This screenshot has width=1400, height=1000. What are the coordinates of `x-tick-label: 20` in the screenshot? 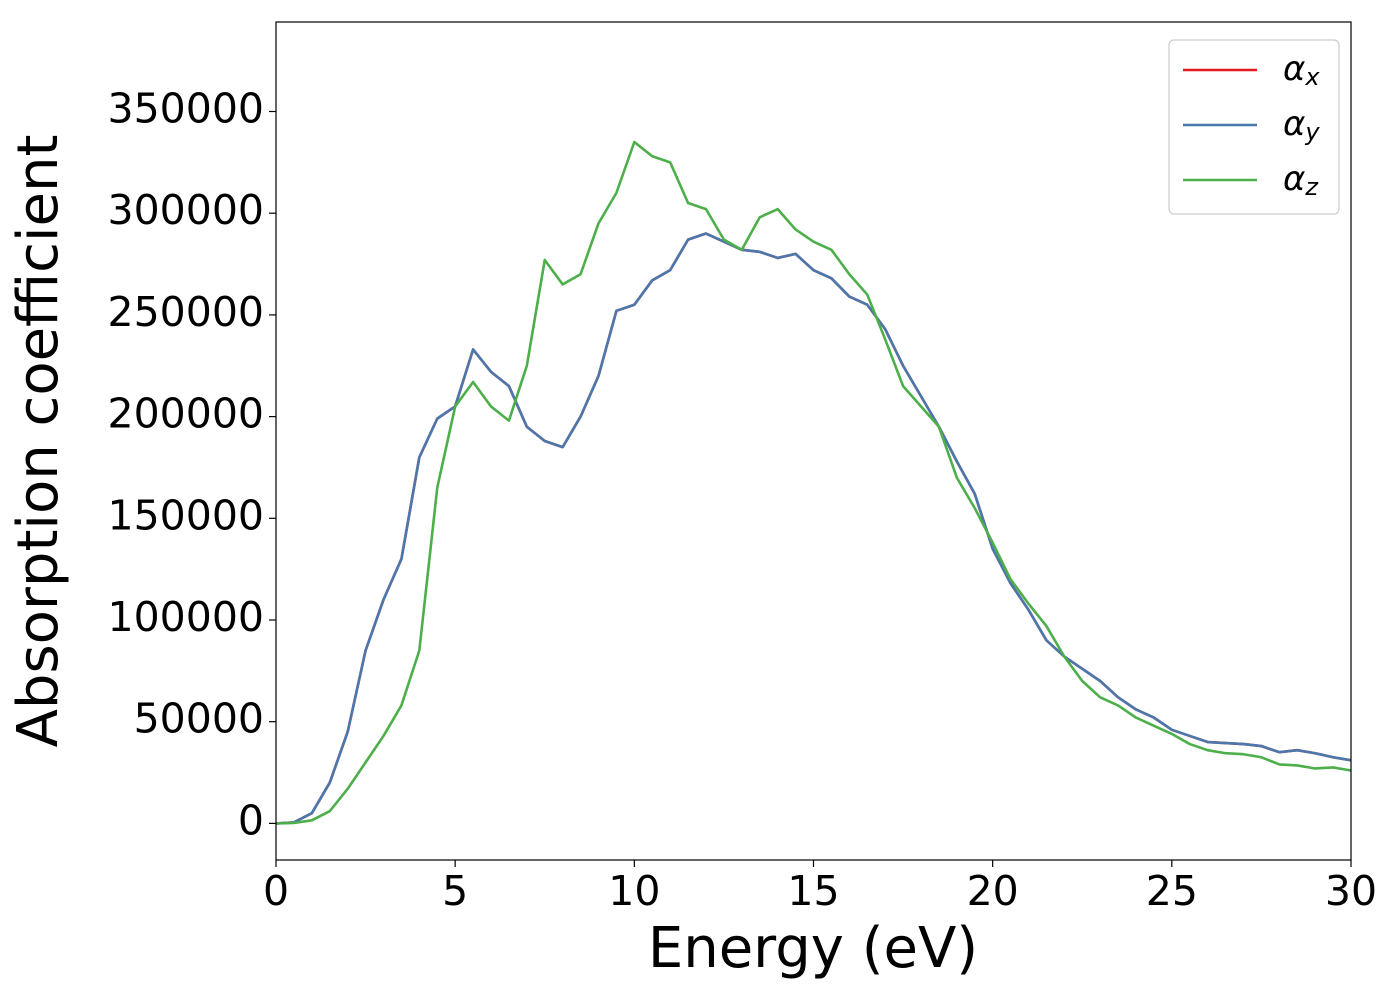 It's located at (993, 891).